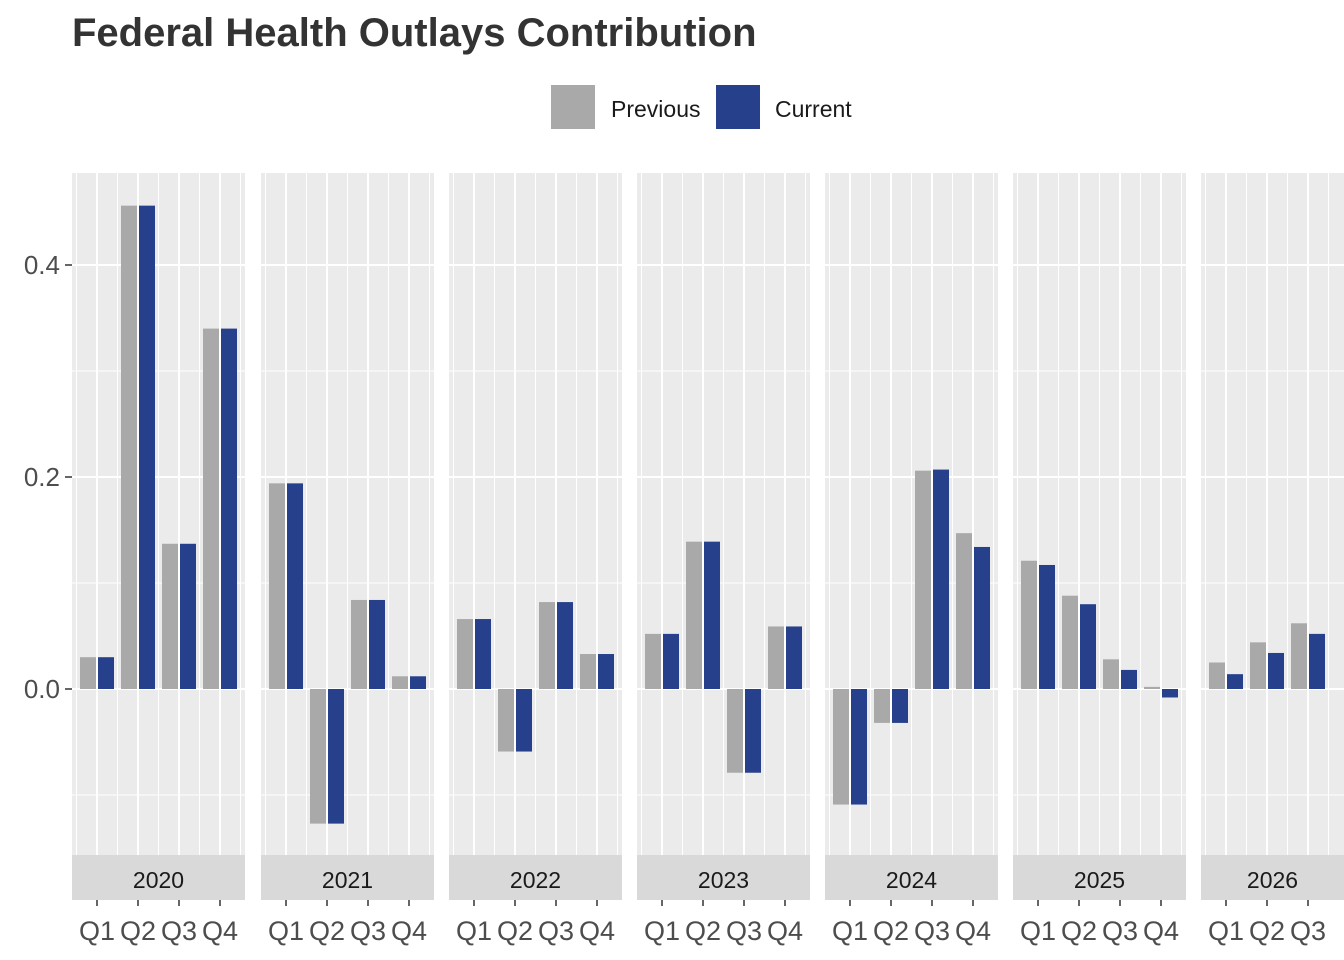 The width and height of the screenshot is (1344, 960). Describe the element at coordinates (106, 673) in the screenshot. I see `bar-2020-Q1-current` at that location.